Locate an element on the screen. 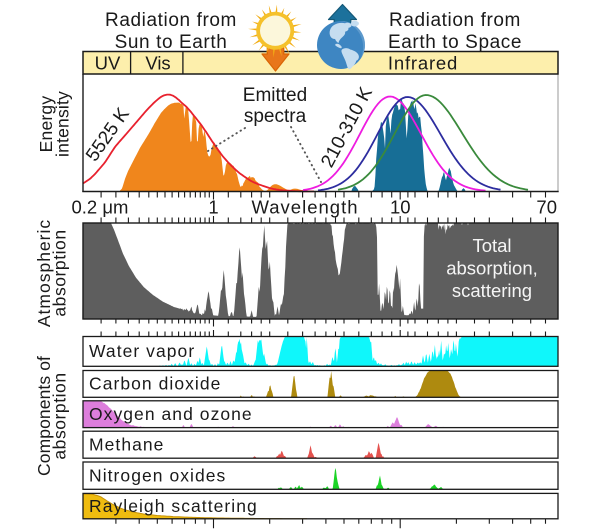 Image resolution: width=609 pixels, height=531 pixels. svg-text: 1 is located at coordinates (213, 206).